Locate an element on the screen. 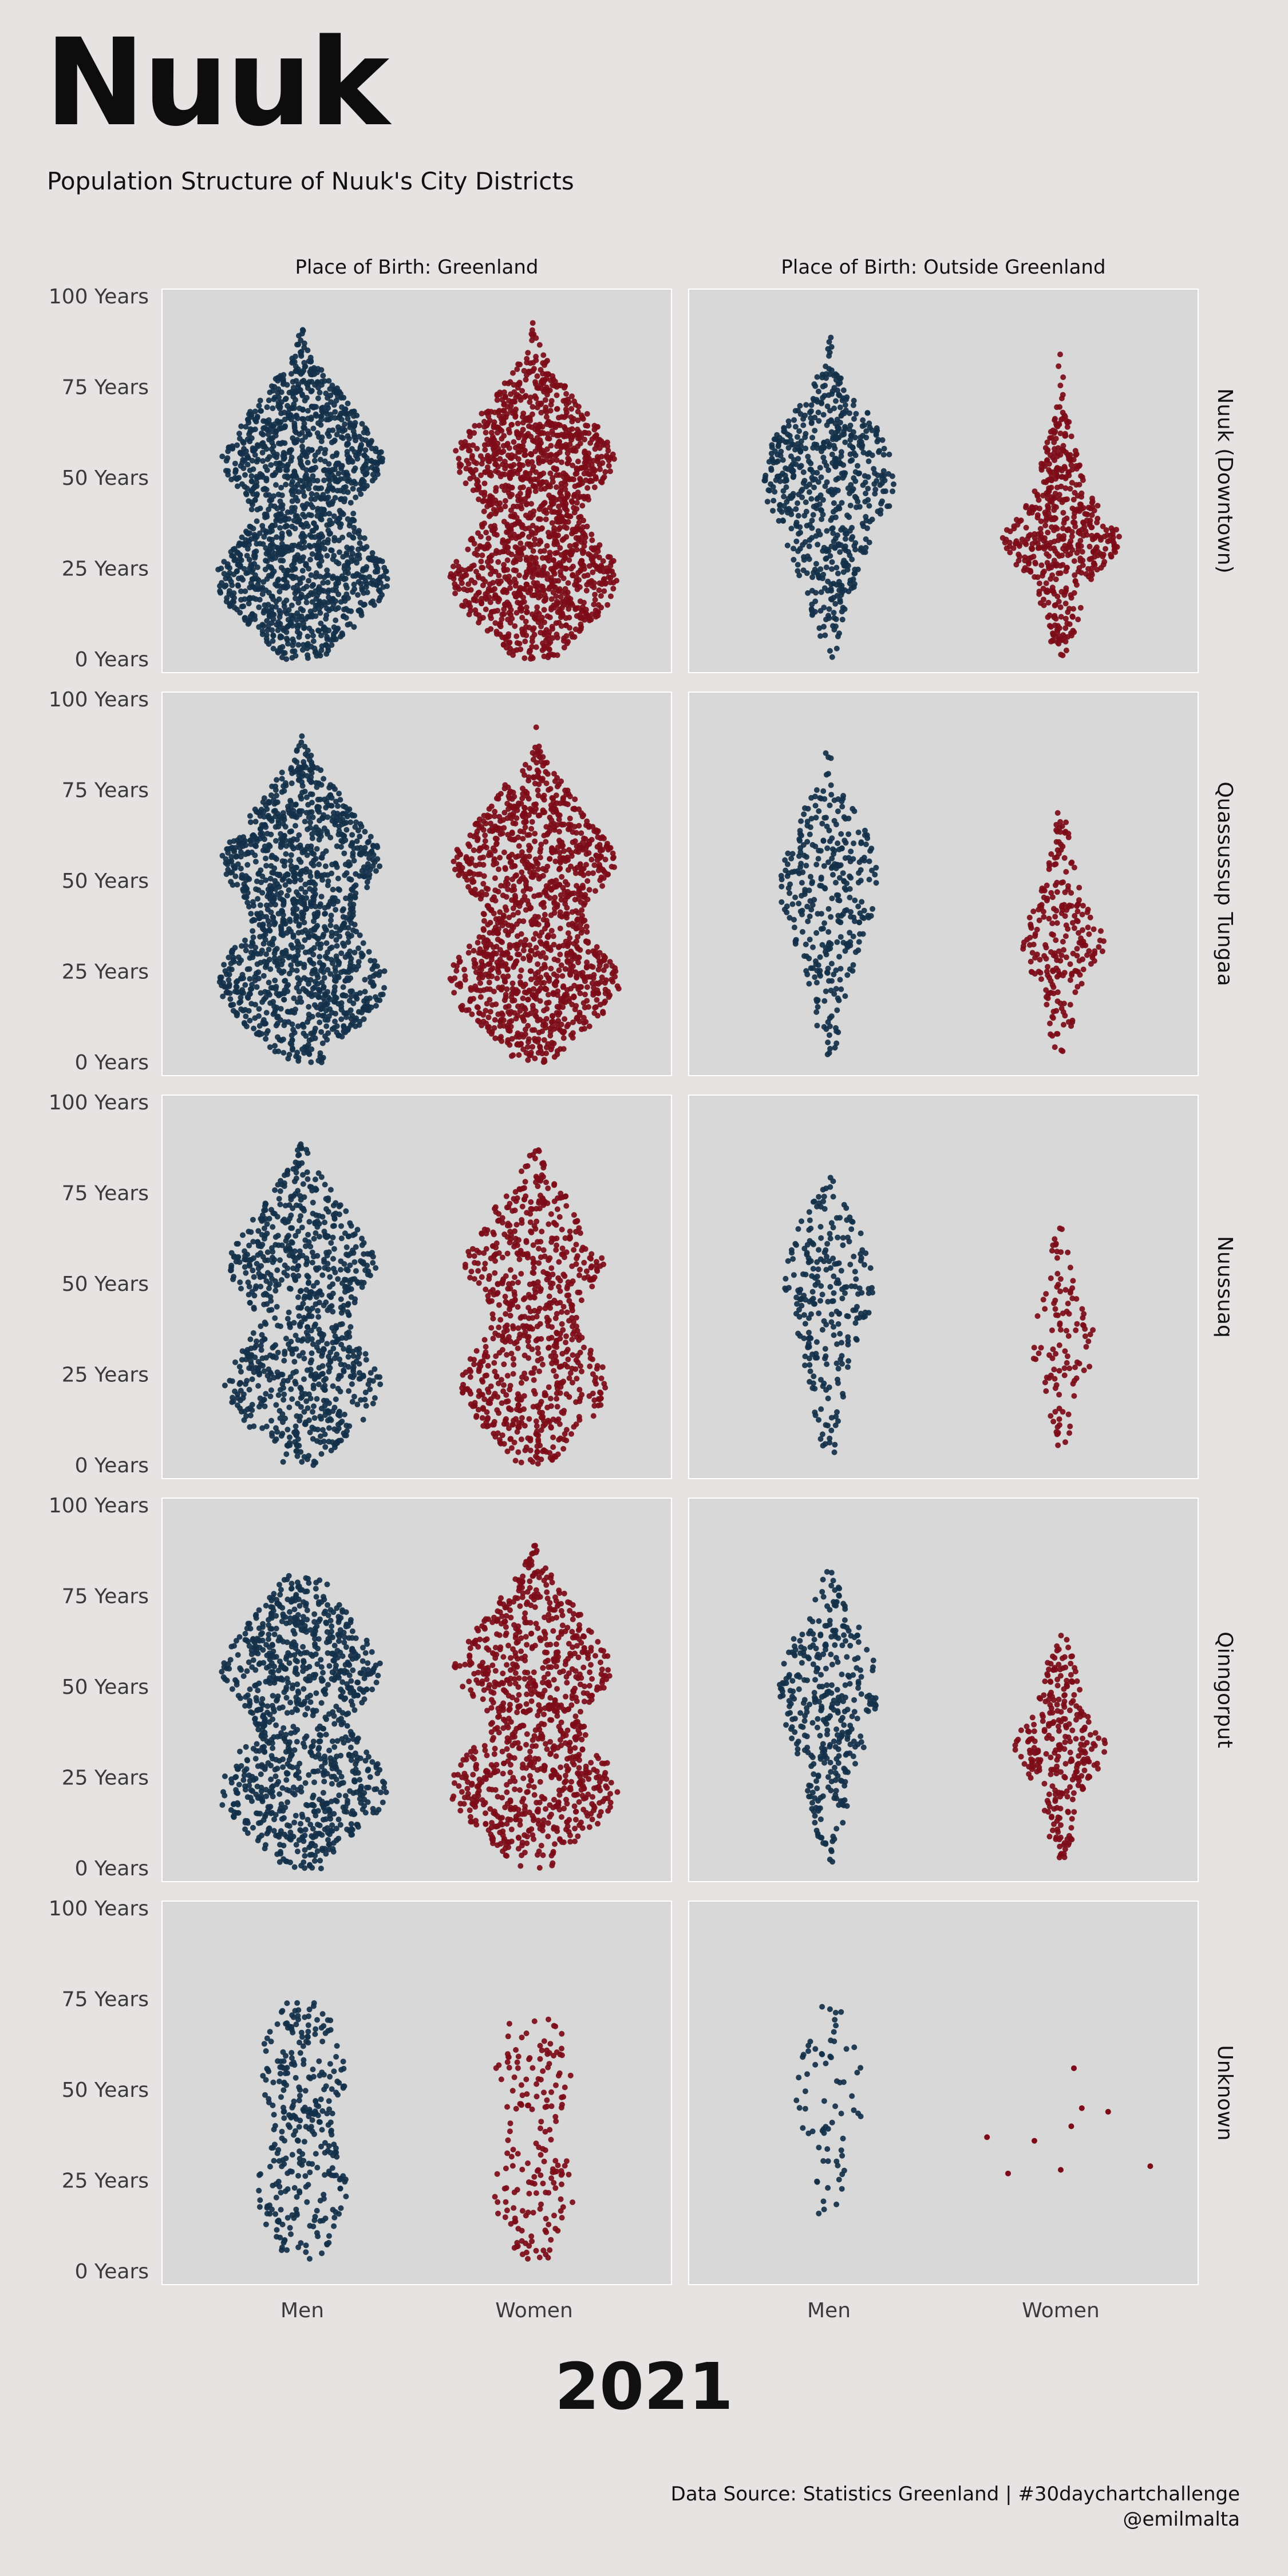  row-strip-label: Unknown is located at coordinates (1224, 2092).